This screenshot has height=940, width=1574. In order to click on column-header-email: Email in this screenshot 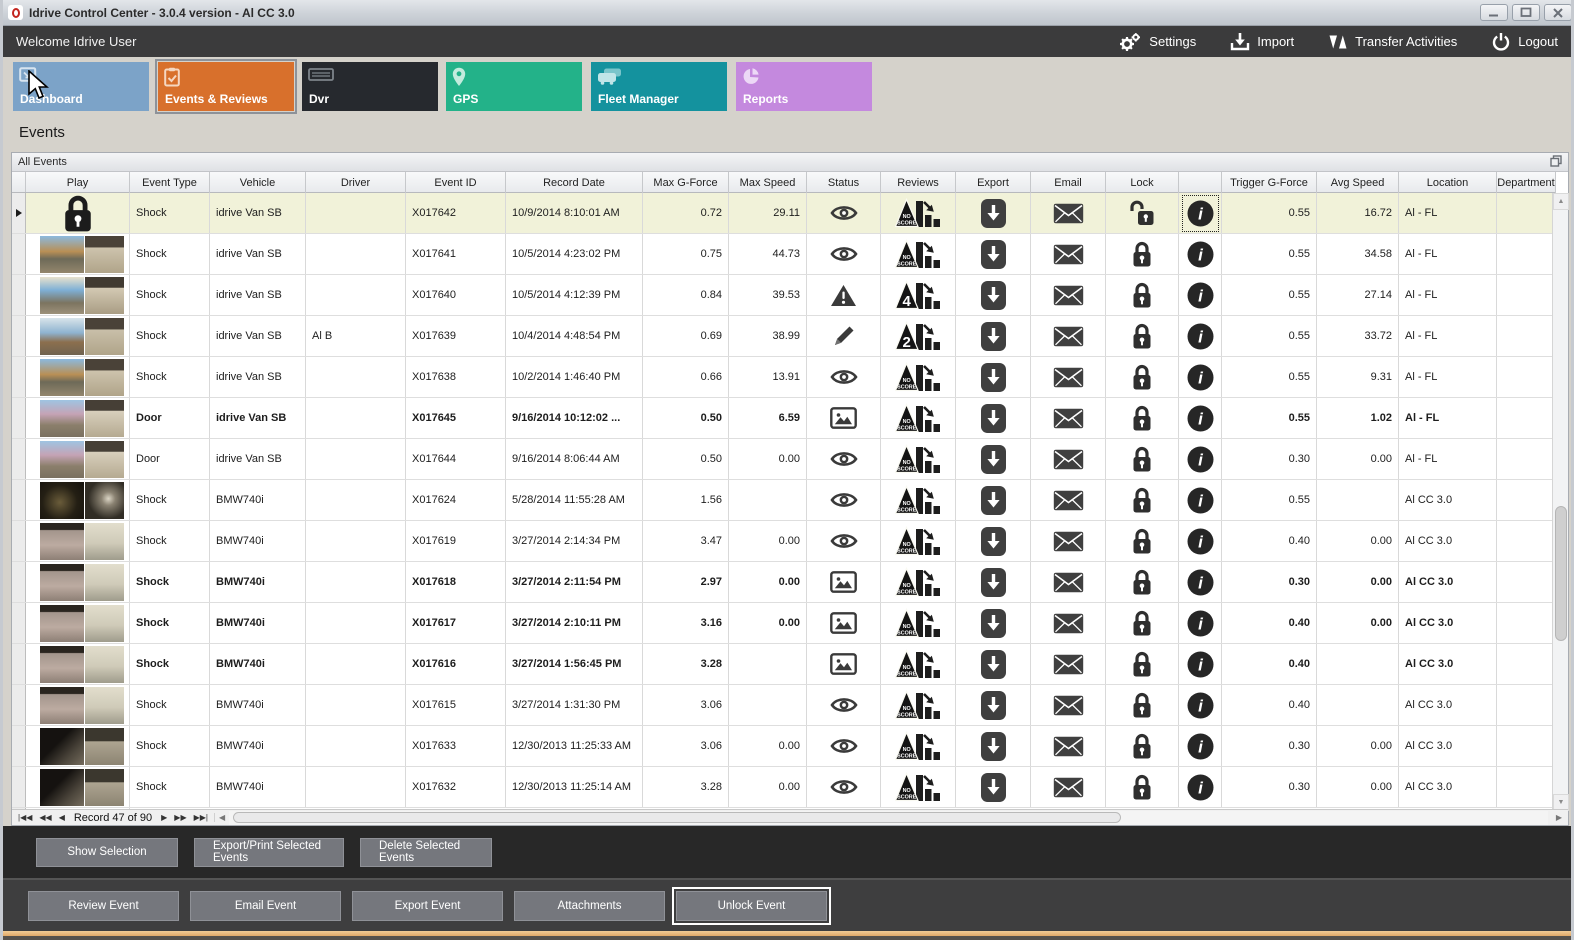, I will do `click(1068, 182)`.